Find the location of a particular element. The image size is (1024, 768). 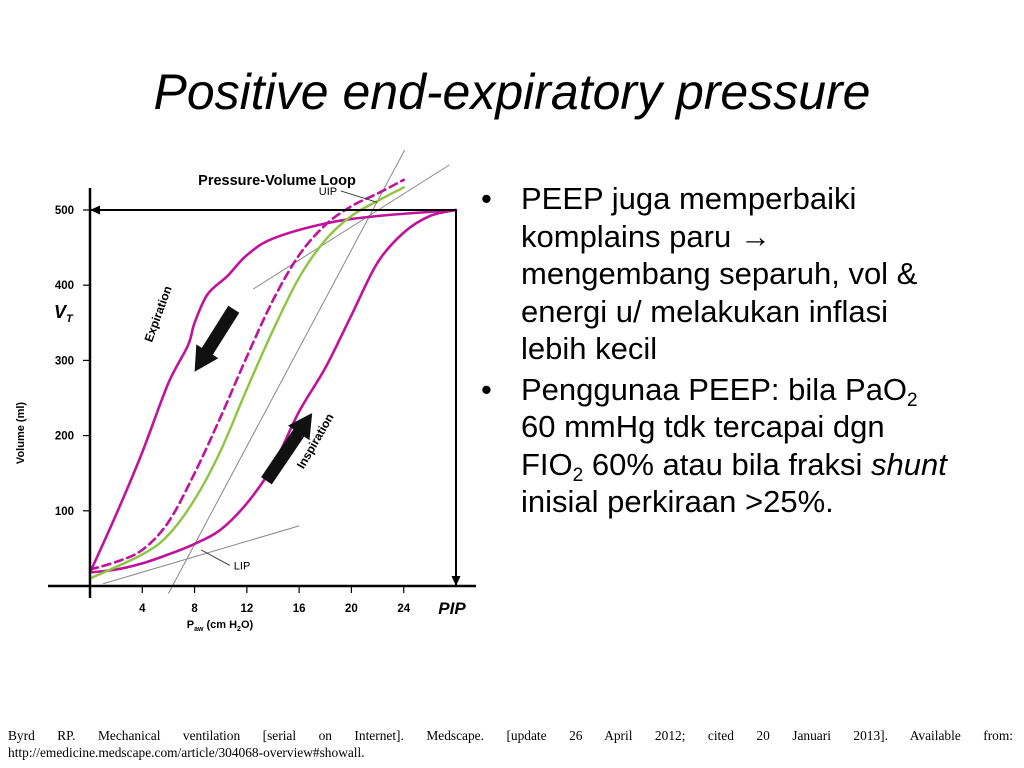

right-arrow-icon: → is located at coordinates (755, 236).